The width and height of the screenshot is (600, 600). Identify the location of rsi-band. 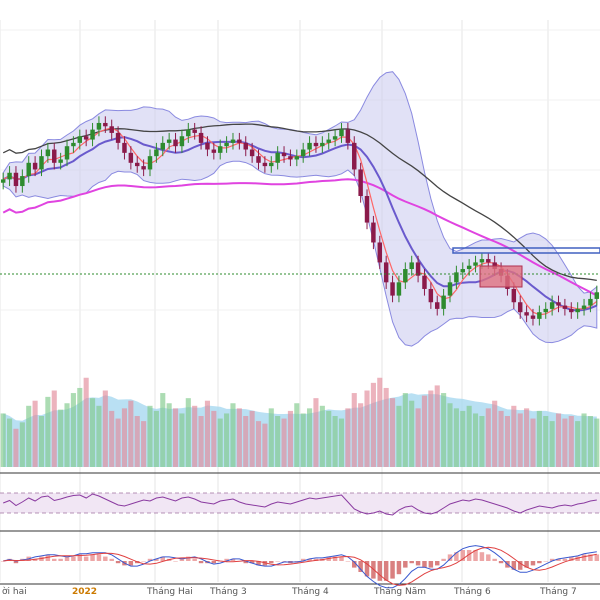
(300, 503).